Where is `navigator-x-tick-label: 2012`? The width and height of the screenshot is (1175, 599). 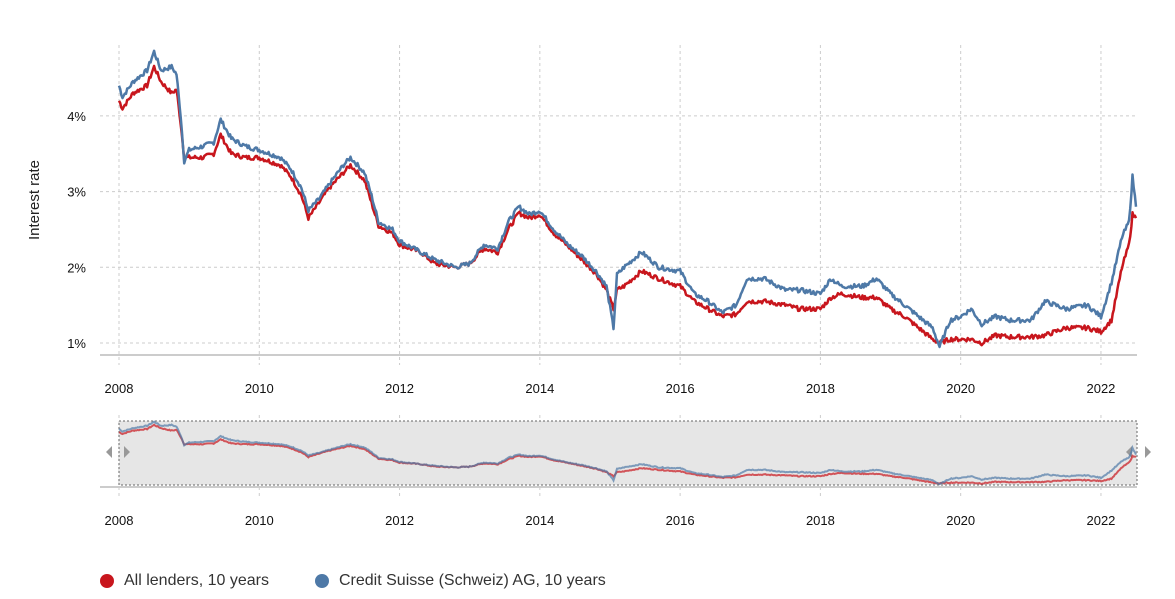 navigator-x-tick-label: 2012 is located at coordinates (399, 520).